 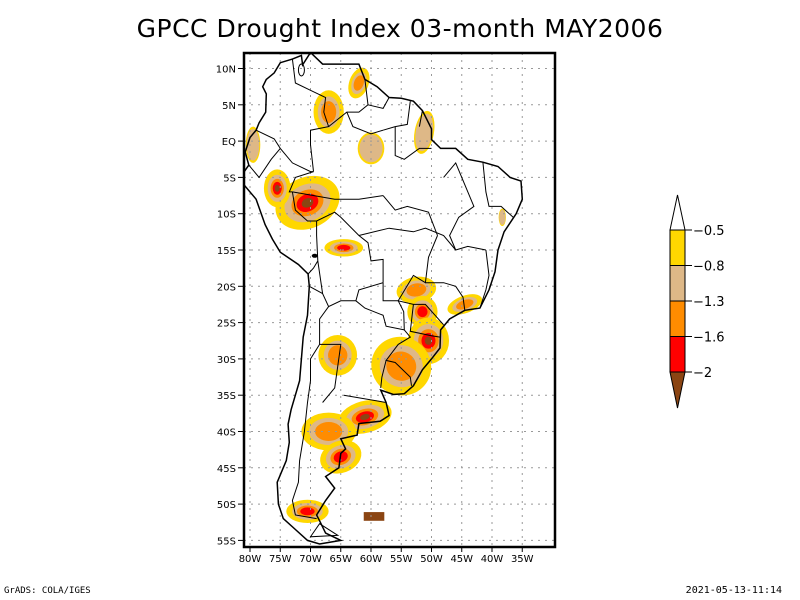 I want to click on drought-area-argentina-cordoba, so click(x=338, y=355).